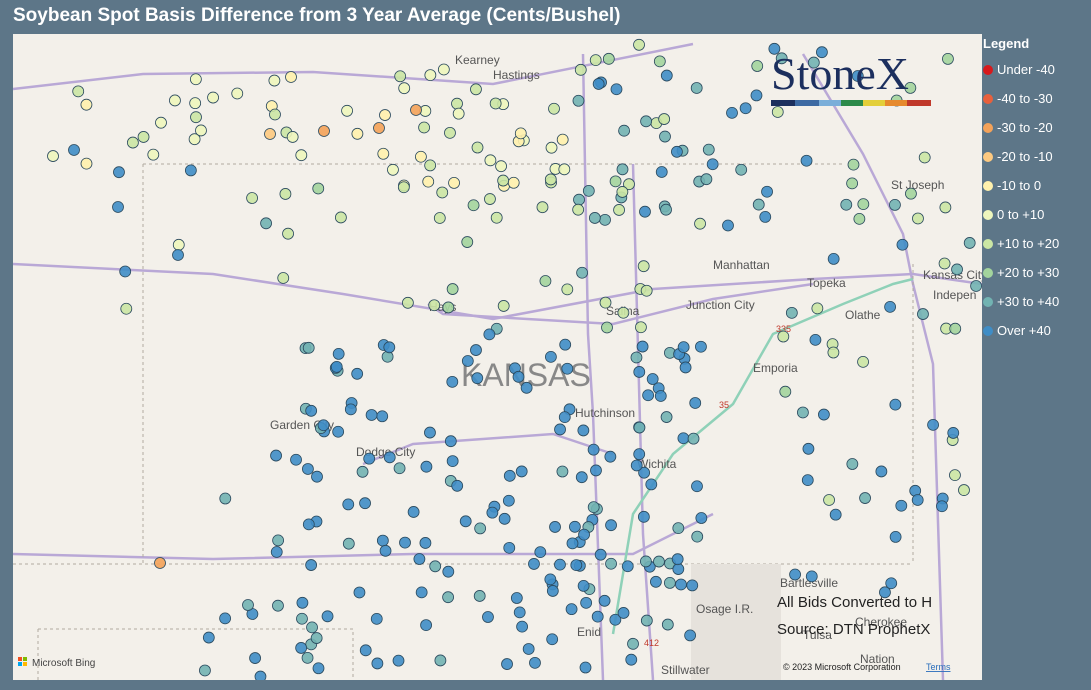  I want to click on terms: Terms, so click(938, 667).